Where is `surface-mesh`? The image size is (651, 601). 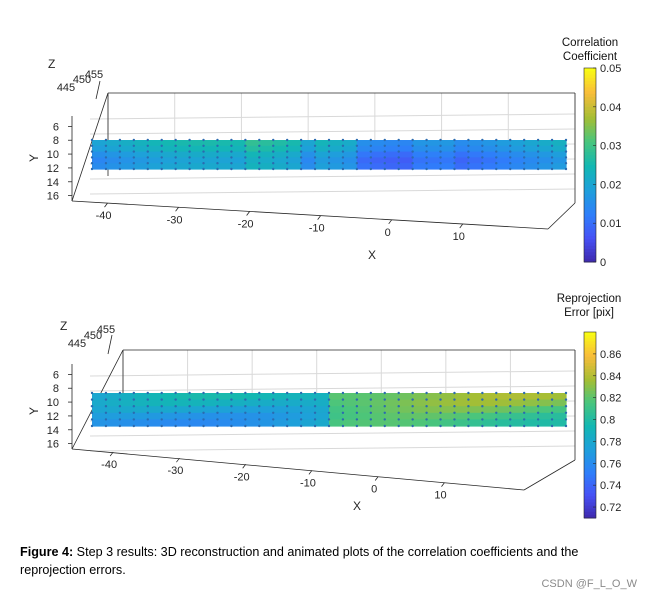
surface-mesh is located at coordinates (329, 154).